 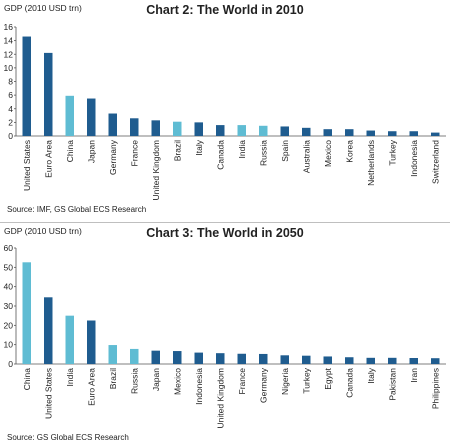 What do you see at coordinates (328, 378) in the screenshot?
I see `x-category-label: Egypt` at bounding box center [328, 378].